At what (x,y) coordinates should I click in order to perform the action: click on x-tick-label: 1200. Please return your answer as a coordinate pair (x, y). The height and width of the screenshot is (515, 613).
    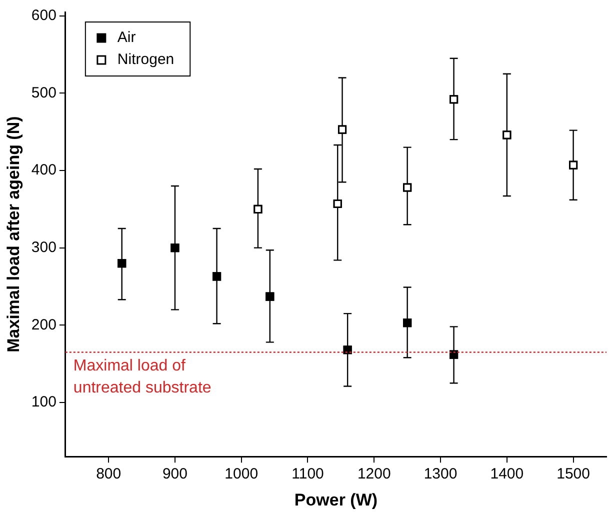
    Looking at the image, I should click on (374, 474).